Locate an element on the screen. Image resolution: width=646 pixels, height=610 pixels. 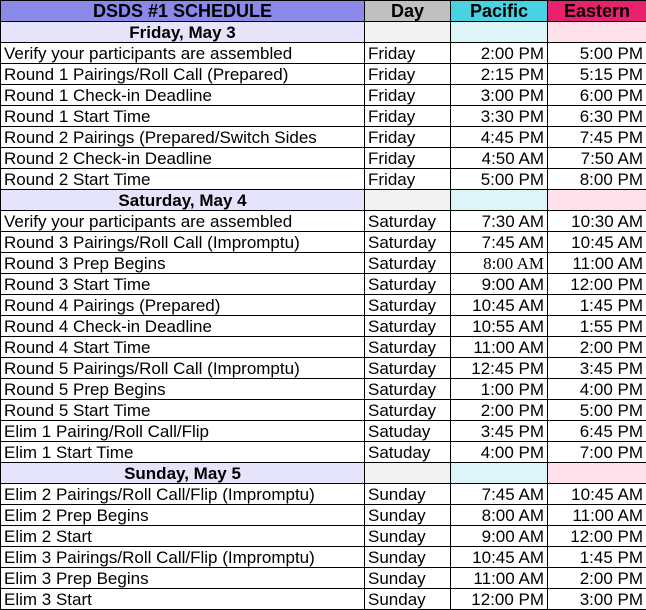
section-label: Friday, May 3 is located at coordinates (182, 32).